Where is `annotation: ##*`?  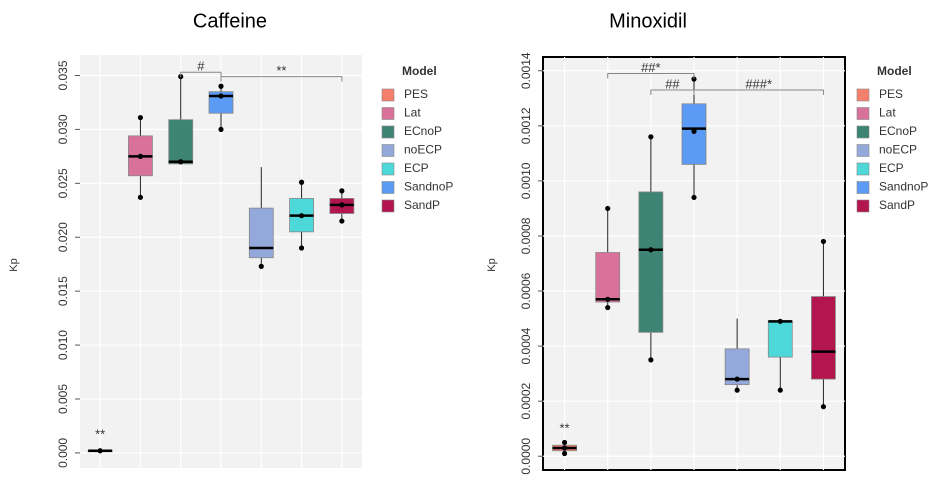 annotation: ##* is located at coordinates (651, 67).